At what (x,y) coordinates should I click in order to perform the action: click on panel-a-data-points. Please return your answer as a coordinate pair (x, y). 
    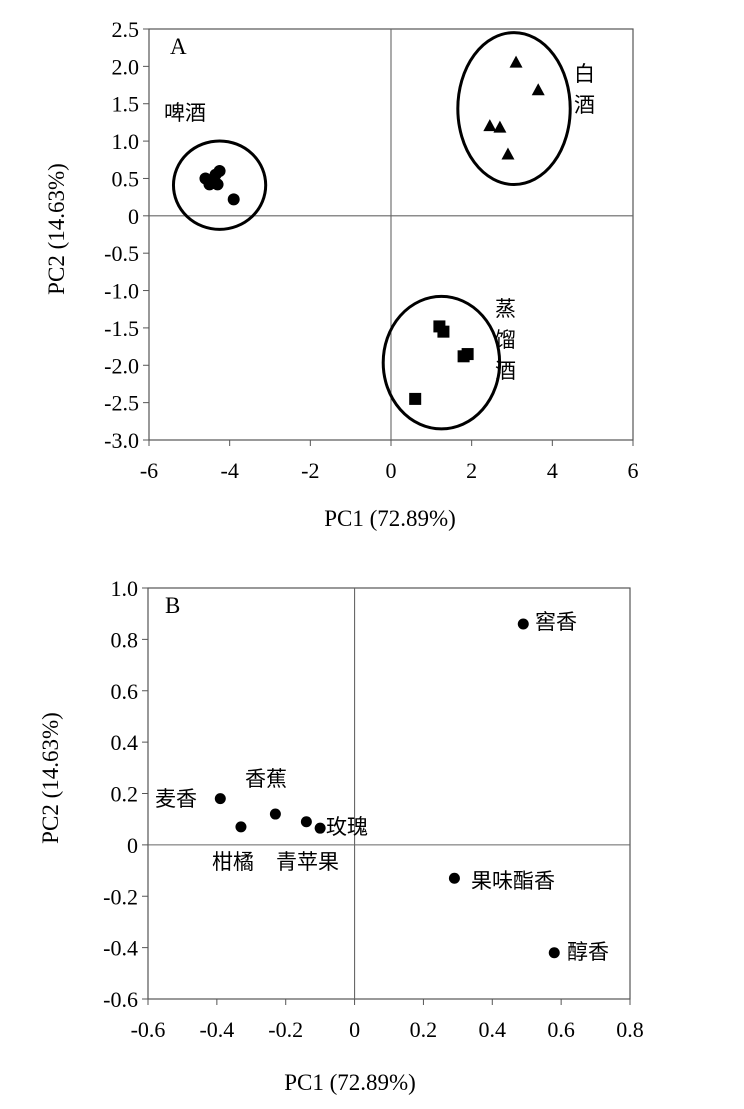
    Looking at the image, I should click on (372, 230).